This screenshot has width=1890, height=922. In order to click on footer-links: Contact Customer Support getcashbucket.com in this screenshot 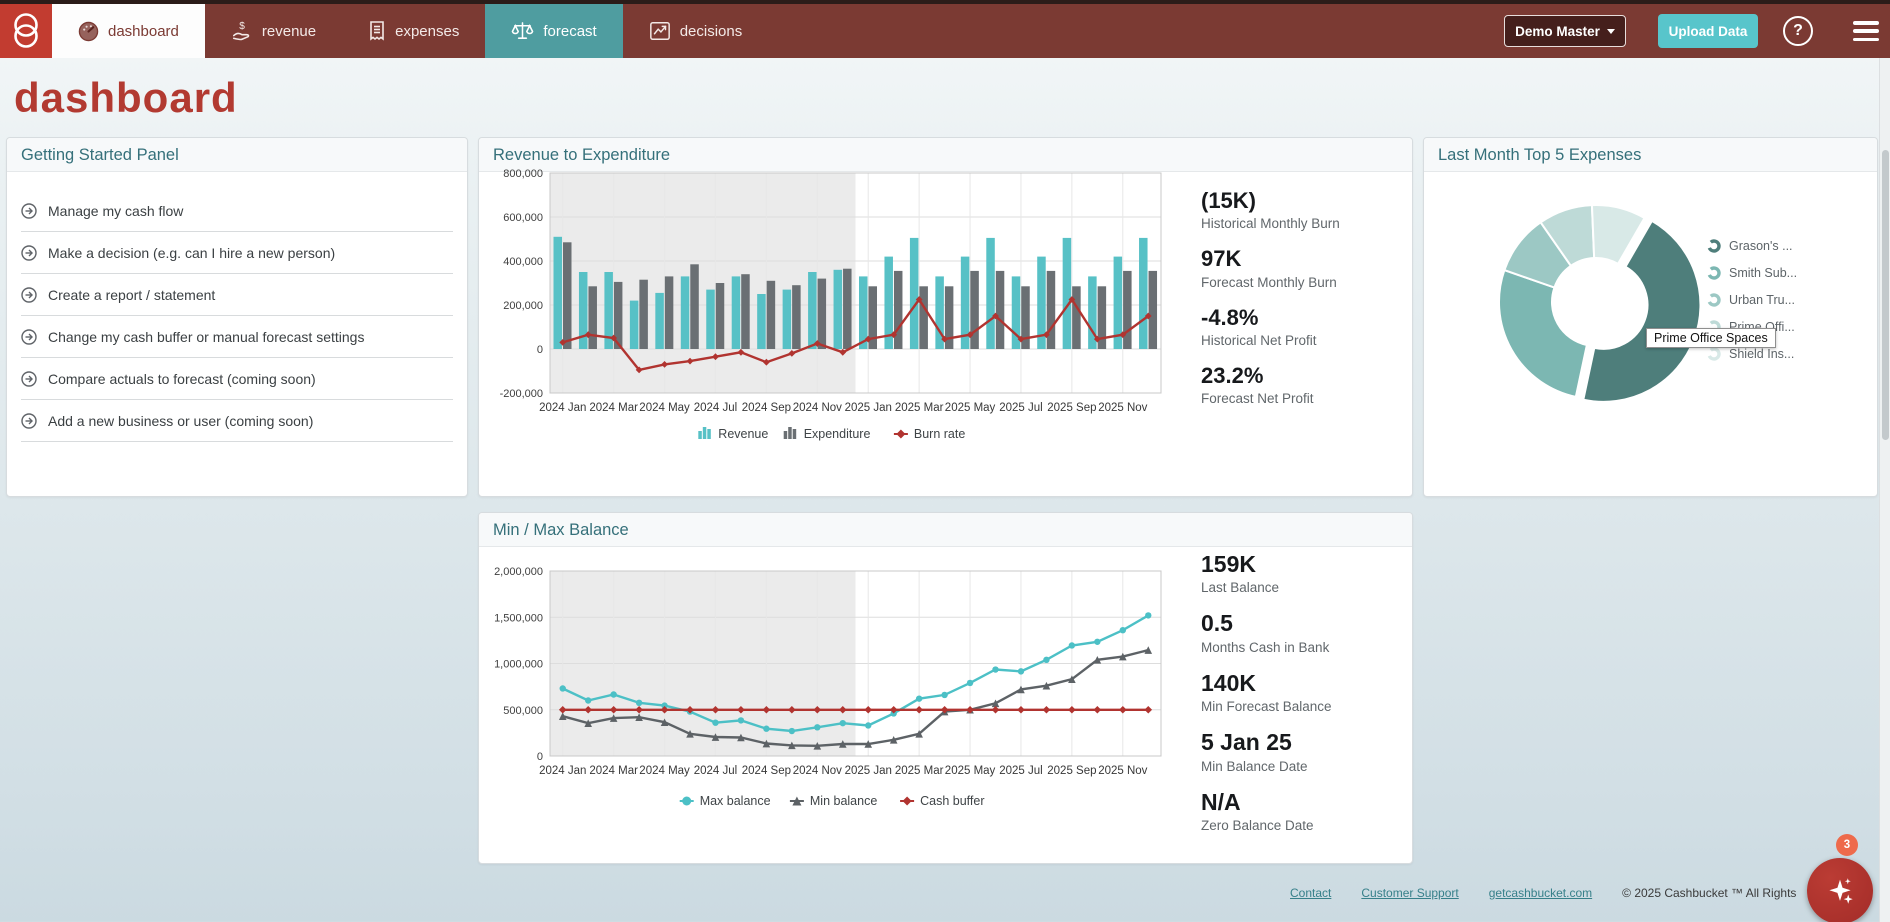, I will do `click(1441, 893)`.